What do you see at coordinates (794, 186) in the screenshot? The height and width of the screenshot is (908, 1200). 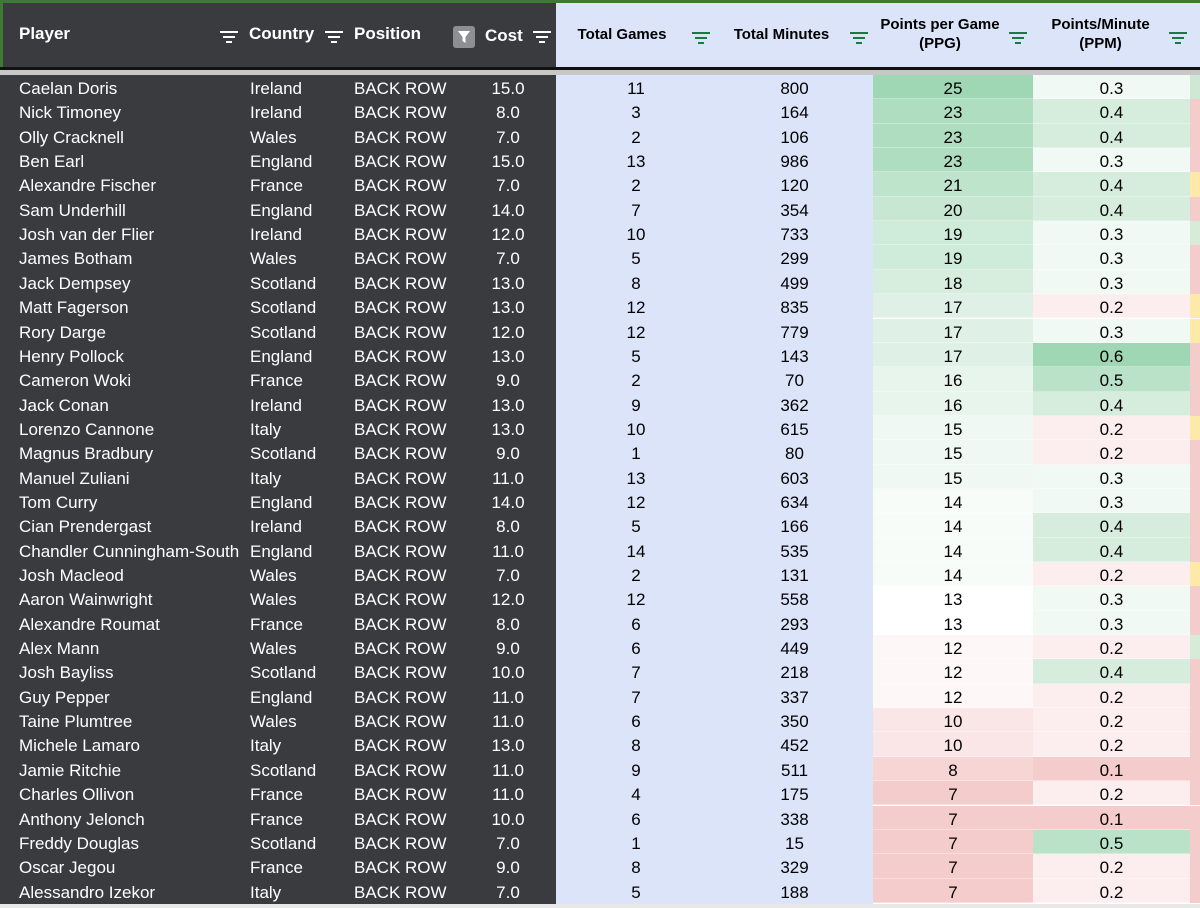 I see `total-minutes-cell: 120` at bounding box center [794, 186].